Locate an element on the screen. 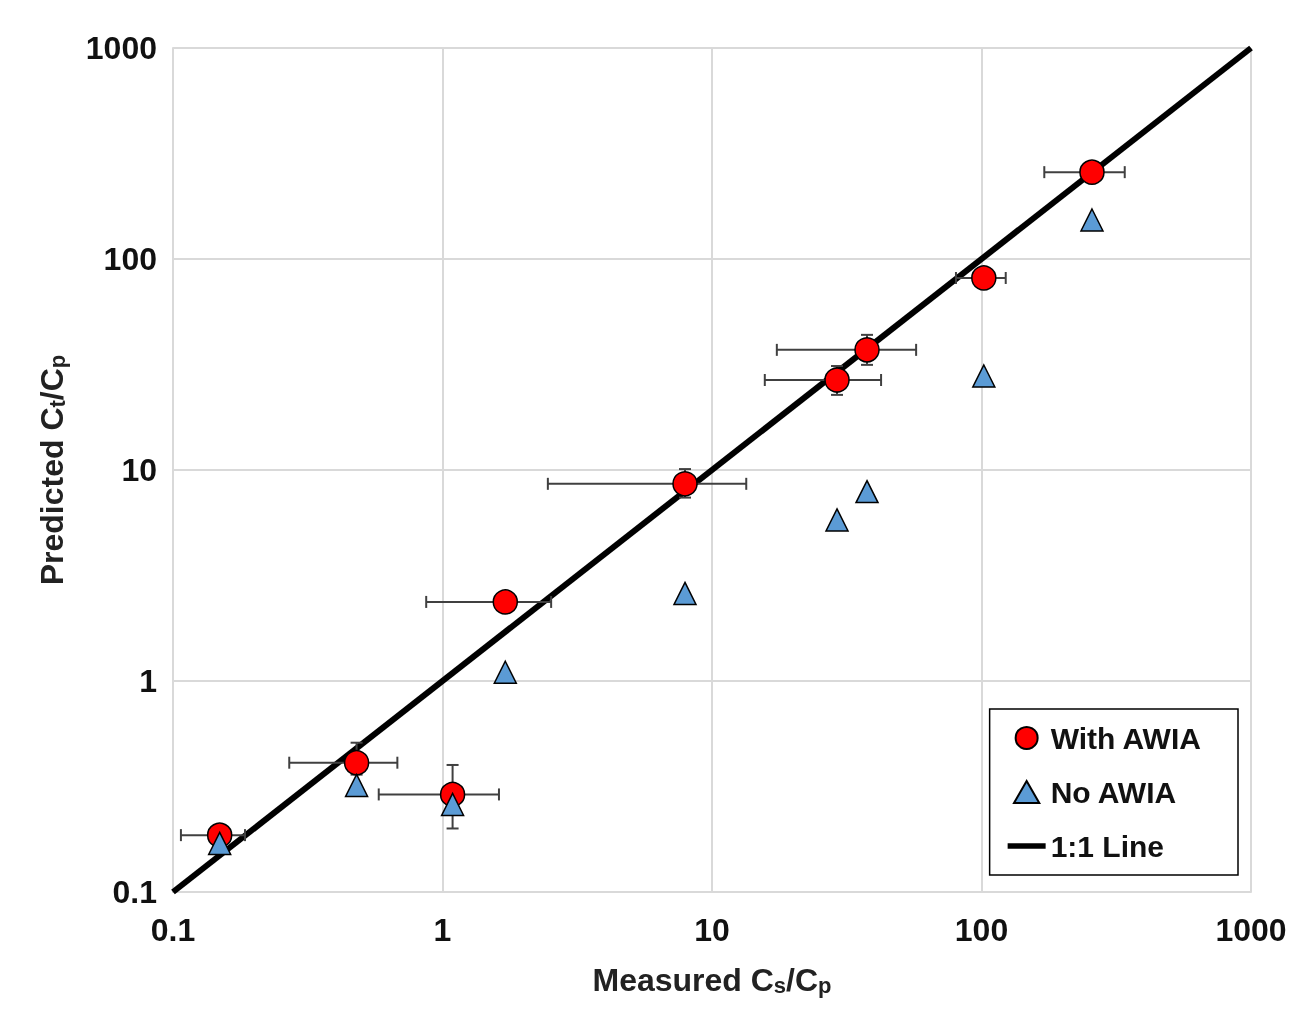 The height and width of the screenshot is (1023, 1300). y-tick-label: 100 is located at coordinates (130, 259).